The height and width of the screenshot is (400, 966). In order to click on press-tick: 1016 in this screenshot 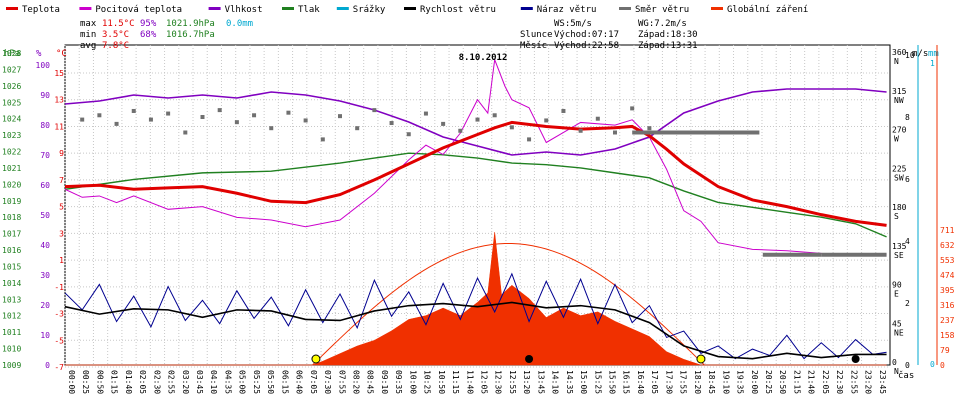, I will do `click(11, 250)`.